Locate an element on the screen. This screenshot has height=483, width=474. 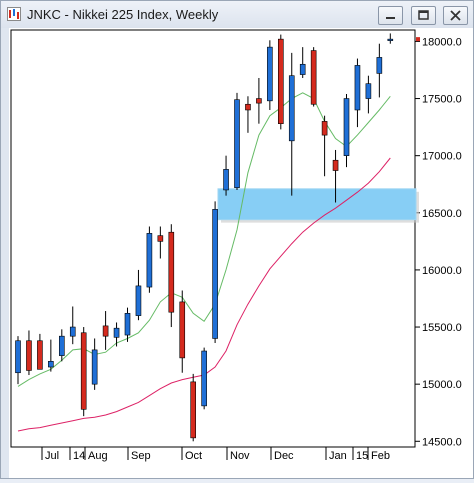
restore-button is located at coordinates (423, 15).